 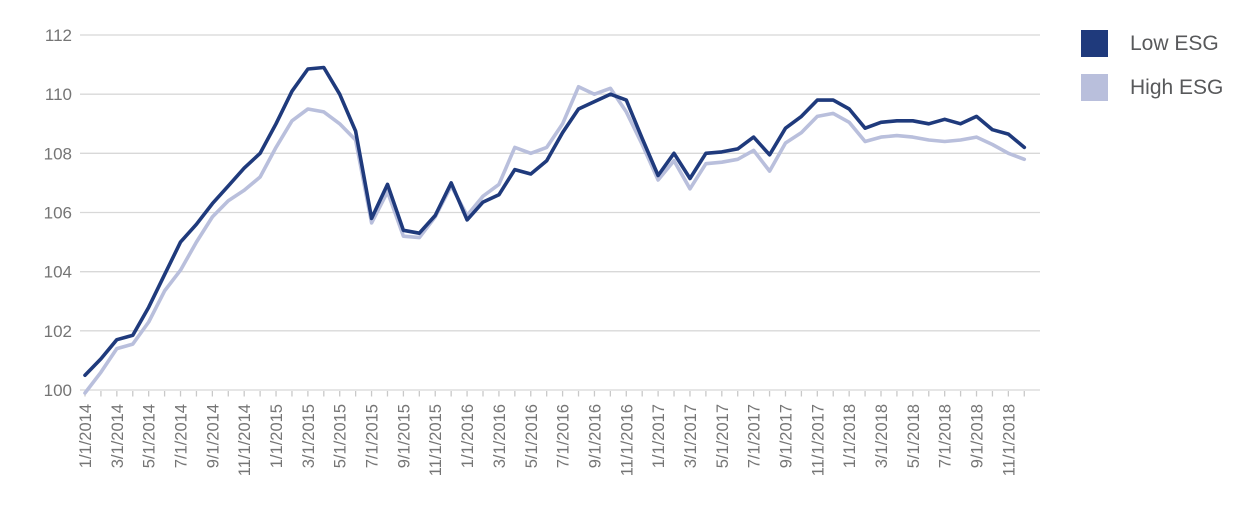 I want to click on legend-item-high-esg: High ESG, so click(x=1152, y=87).